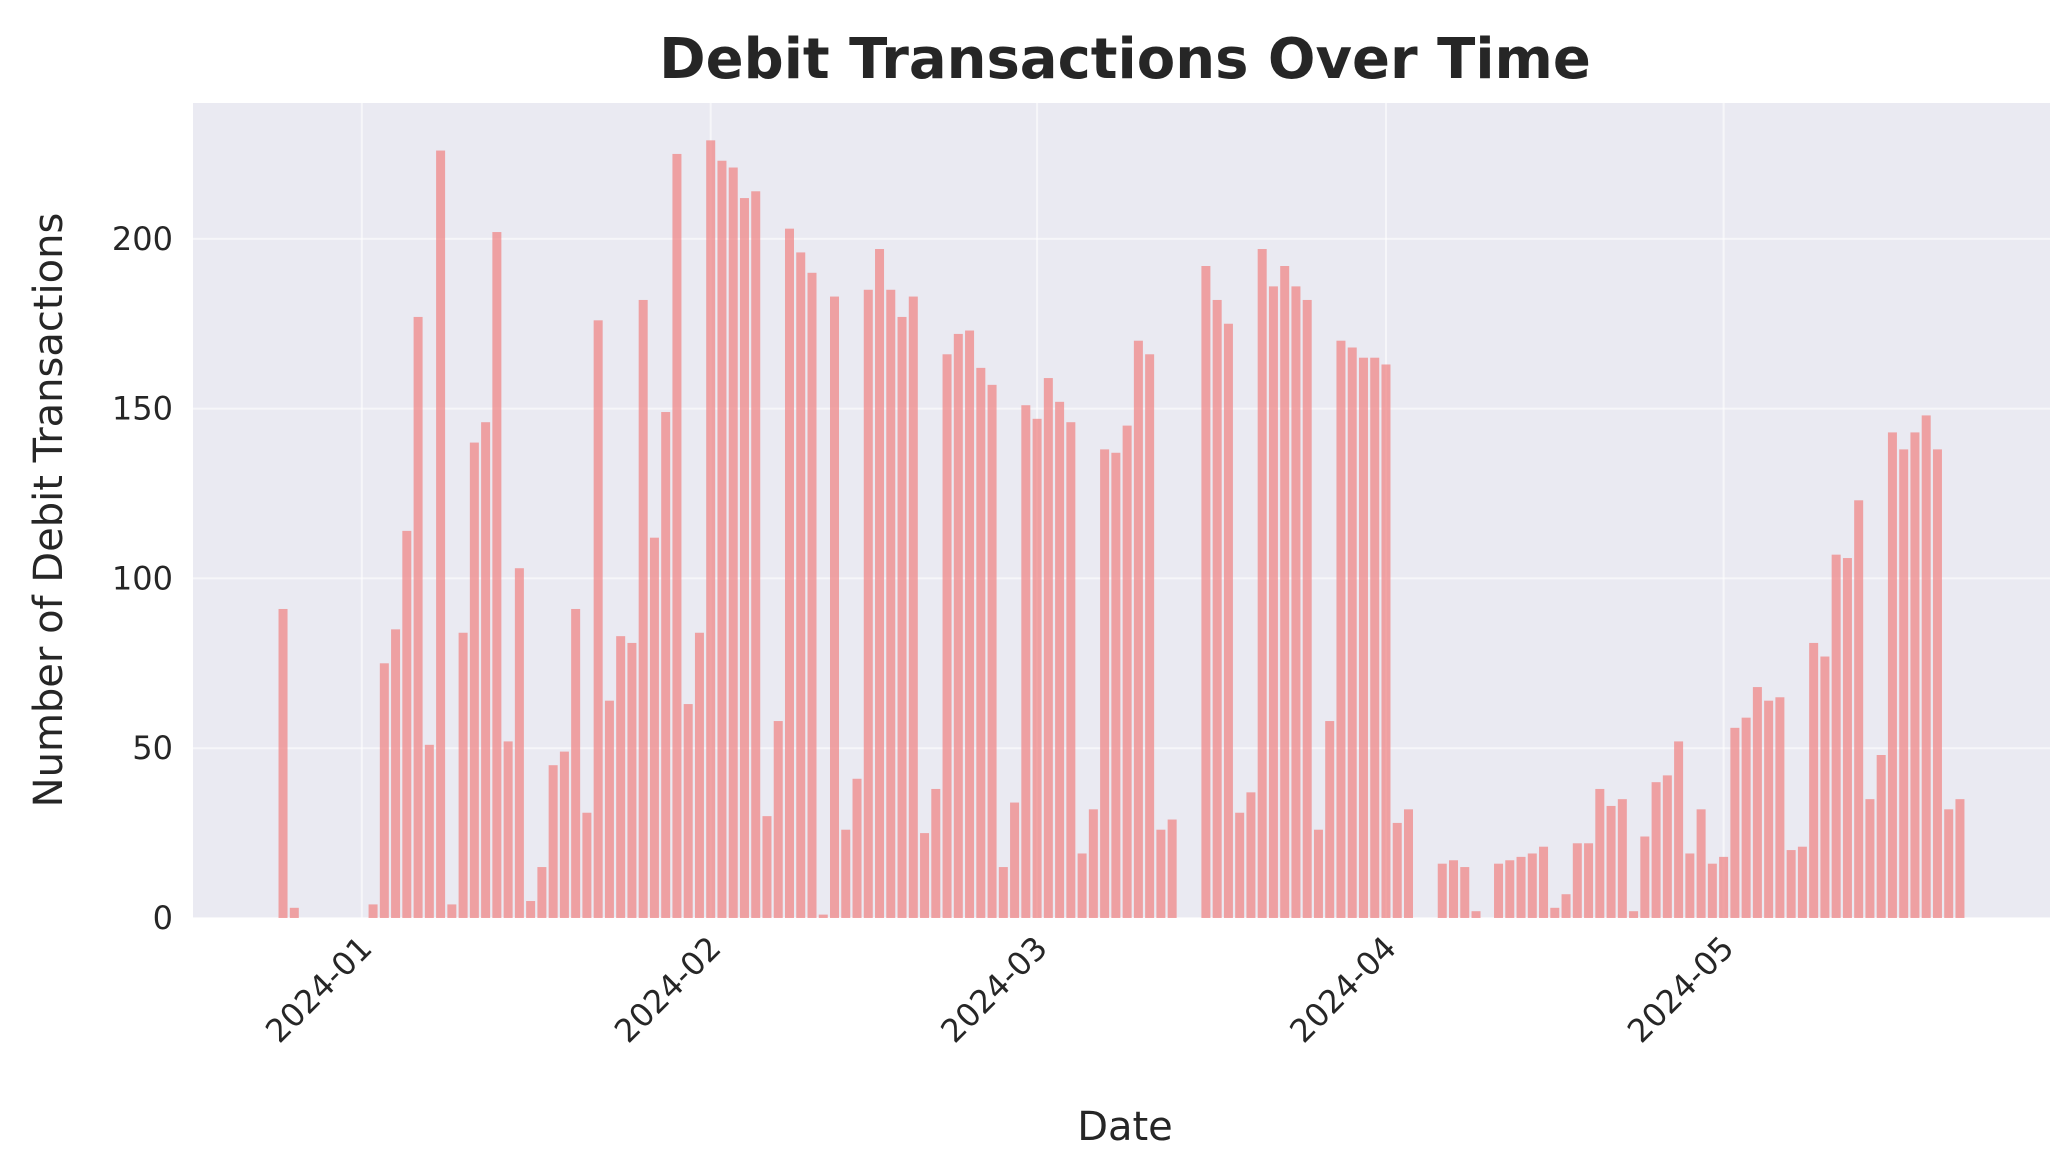  Describe the element at coordinates (142, 239) in the screenshot. I see `y-tick-label: 200` at that location.